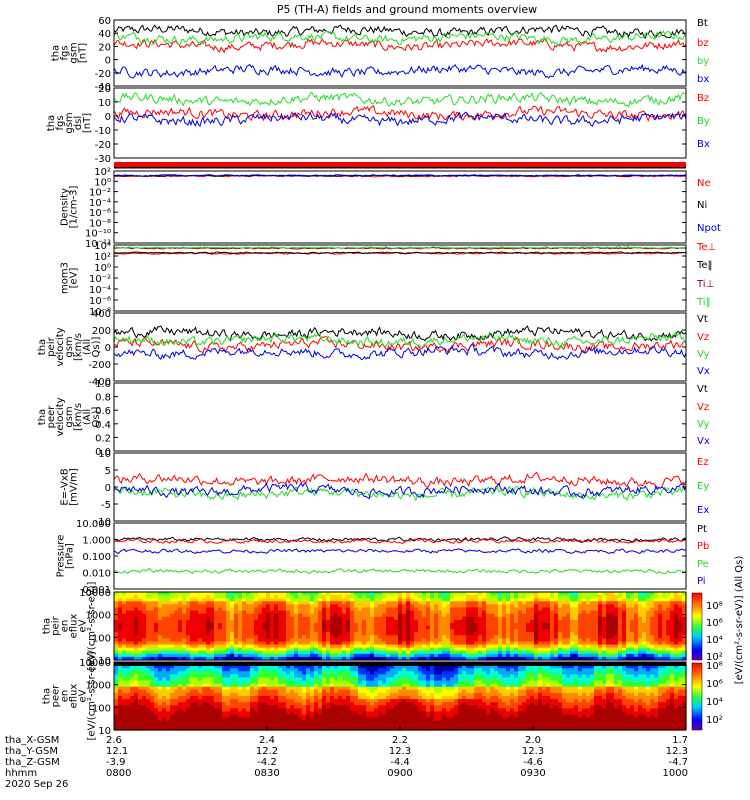 This screenshot has width=750, height=800. I want to click on y-tick-label: 0, so click(108, 61).